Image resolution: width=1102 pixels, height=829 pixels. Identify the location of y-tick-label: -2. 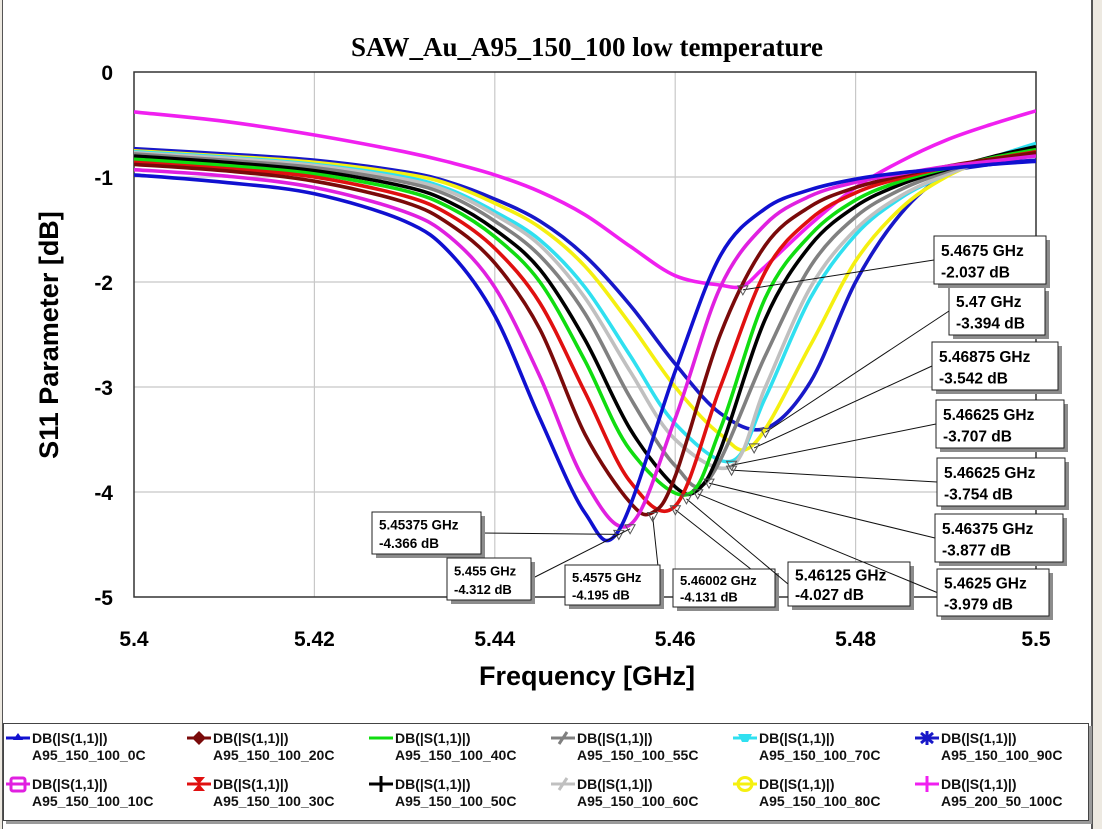
(103, 283).